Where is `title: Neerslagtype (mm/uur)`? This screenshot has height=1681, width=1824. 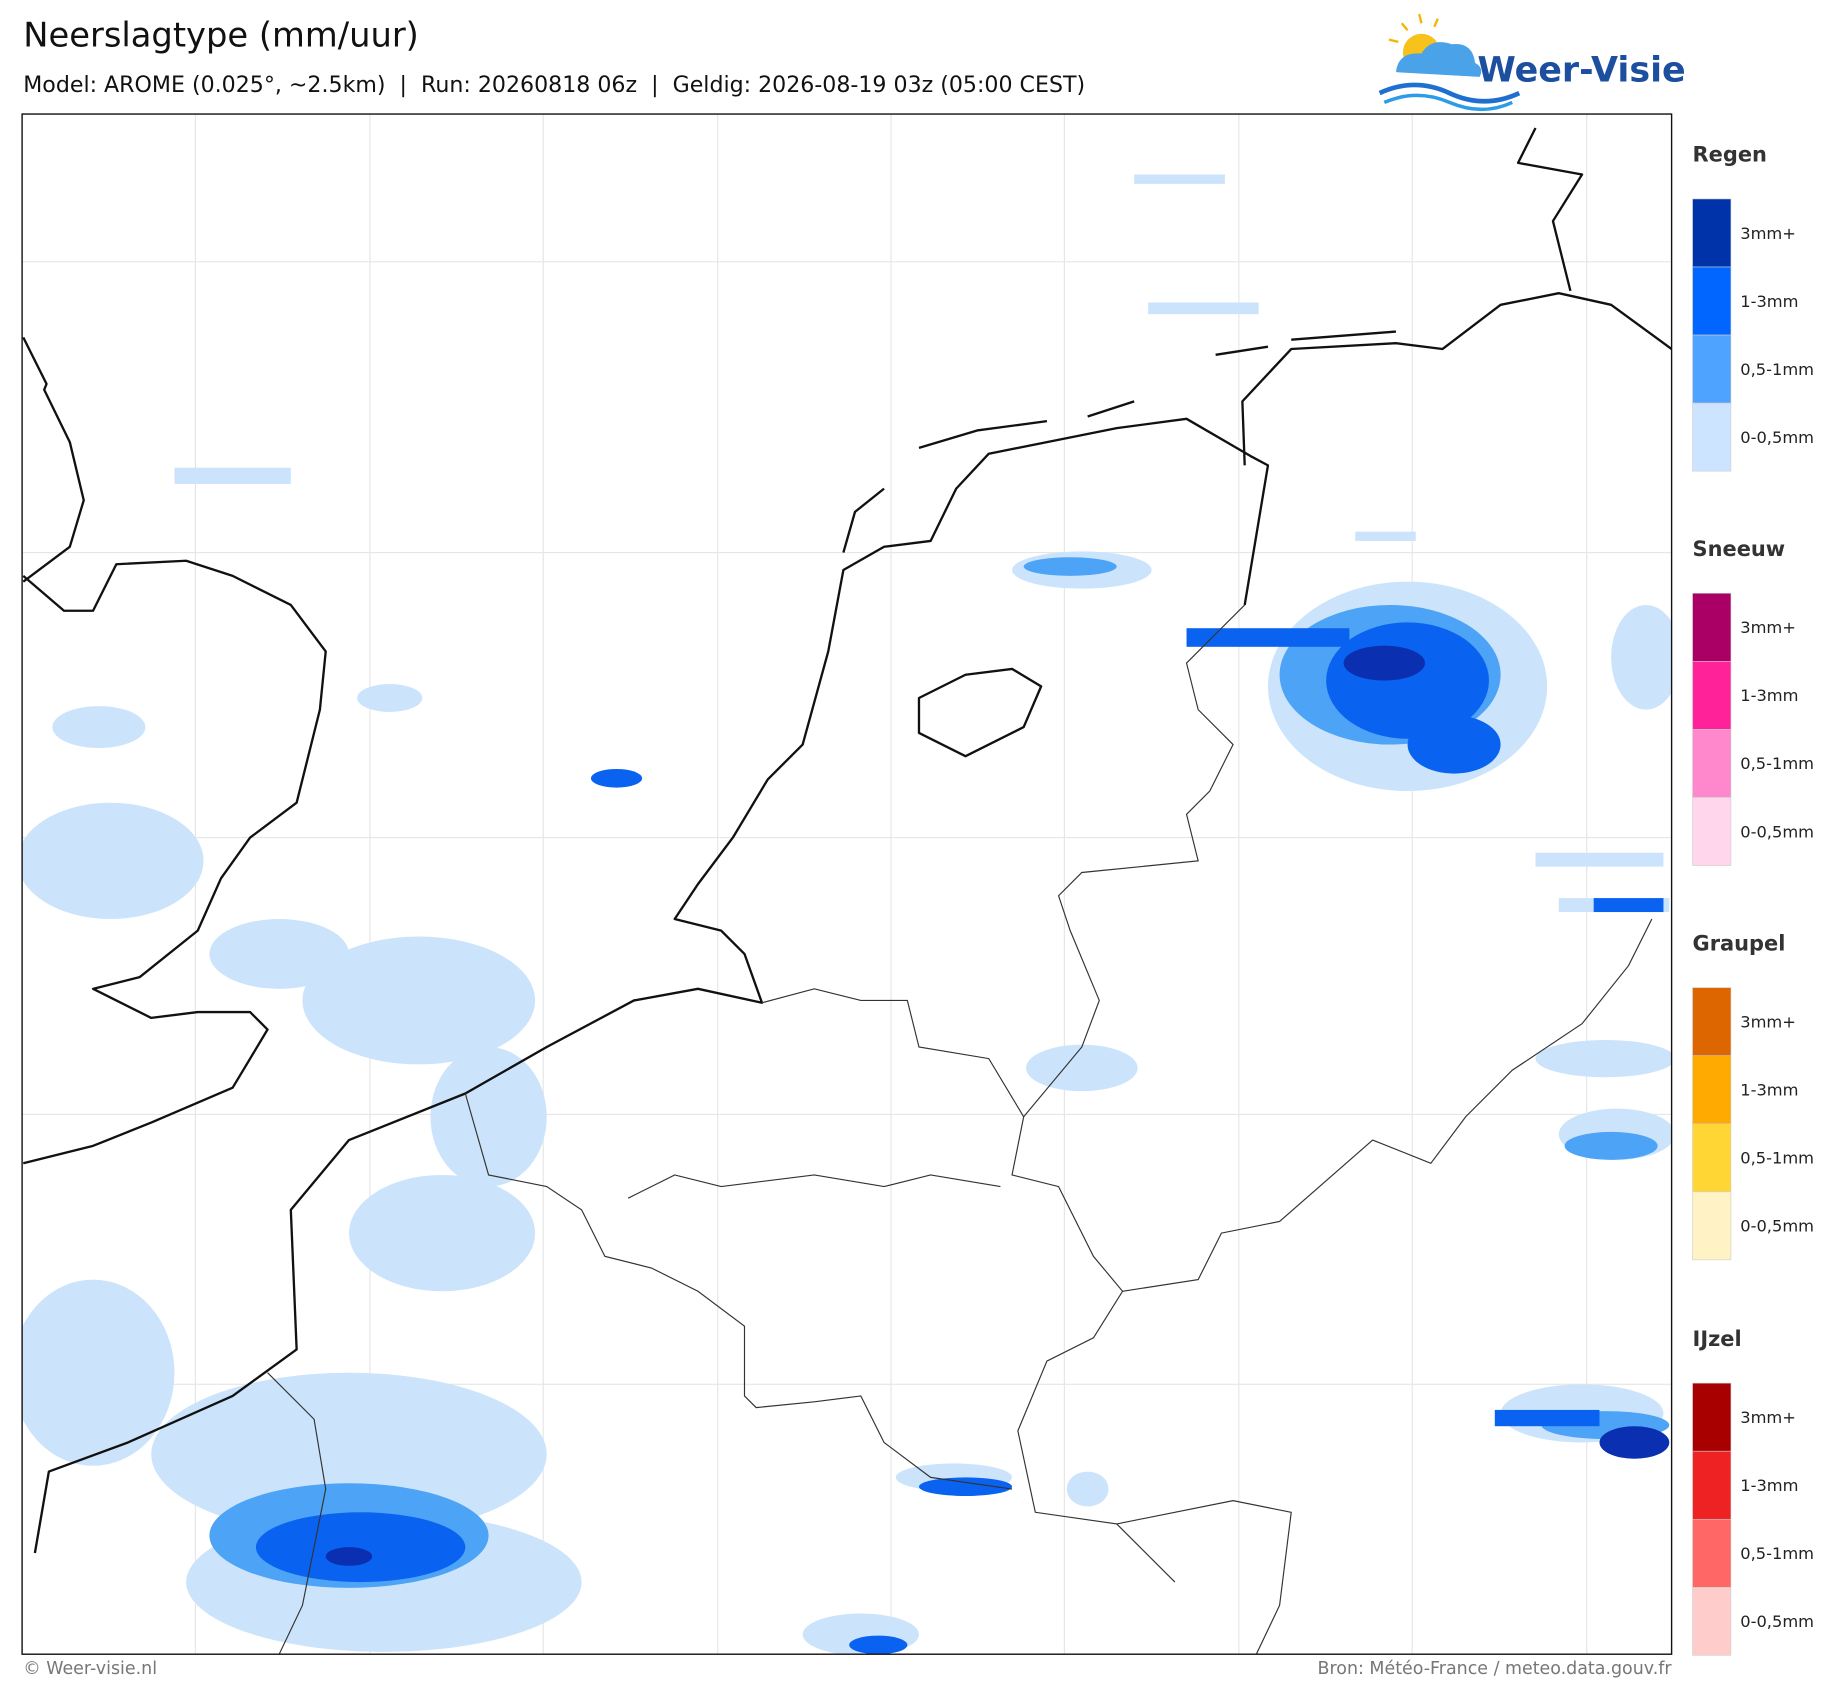
title: Neerslagtype (mm/uur) is located at coordinates (221, 35).